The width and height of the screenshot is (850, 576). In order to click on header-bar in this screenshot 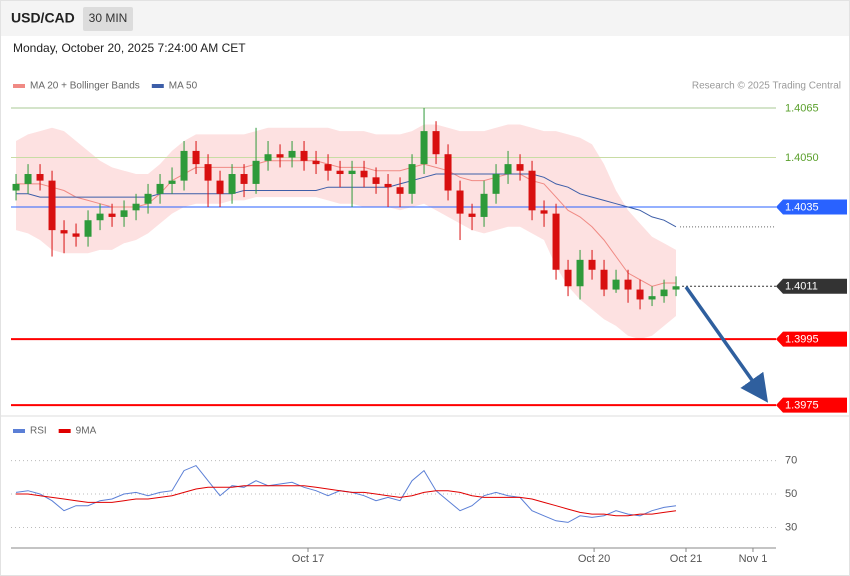, I will do `click(425, 18)`.